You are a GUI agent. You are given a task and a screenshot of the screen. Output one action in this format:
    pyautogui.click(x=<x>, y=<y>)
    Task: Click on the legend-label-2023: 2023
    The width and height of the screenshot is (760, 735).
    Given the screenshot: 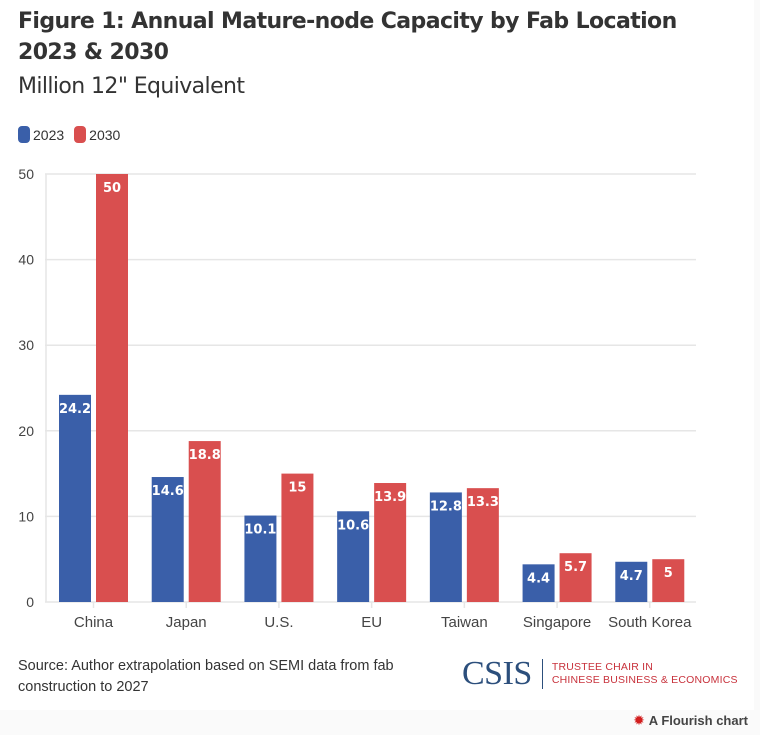 What is the action you would take?
    pyautogui.click(x=49, y=134)
    